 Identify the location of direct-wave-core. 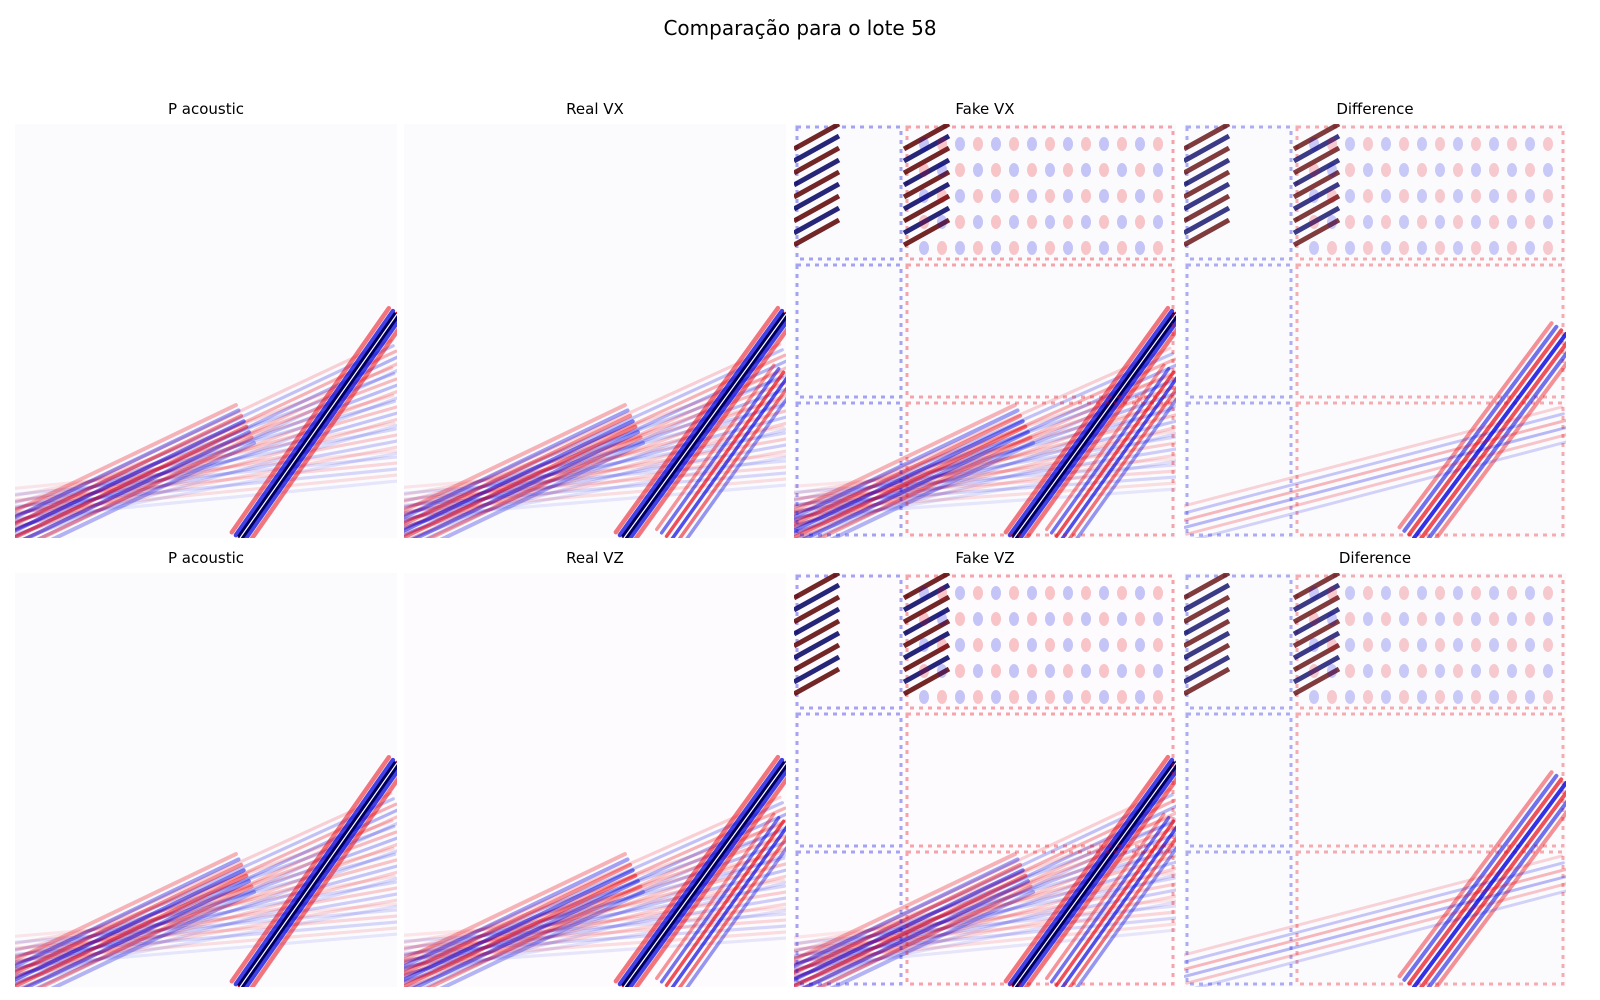
(704, 425).